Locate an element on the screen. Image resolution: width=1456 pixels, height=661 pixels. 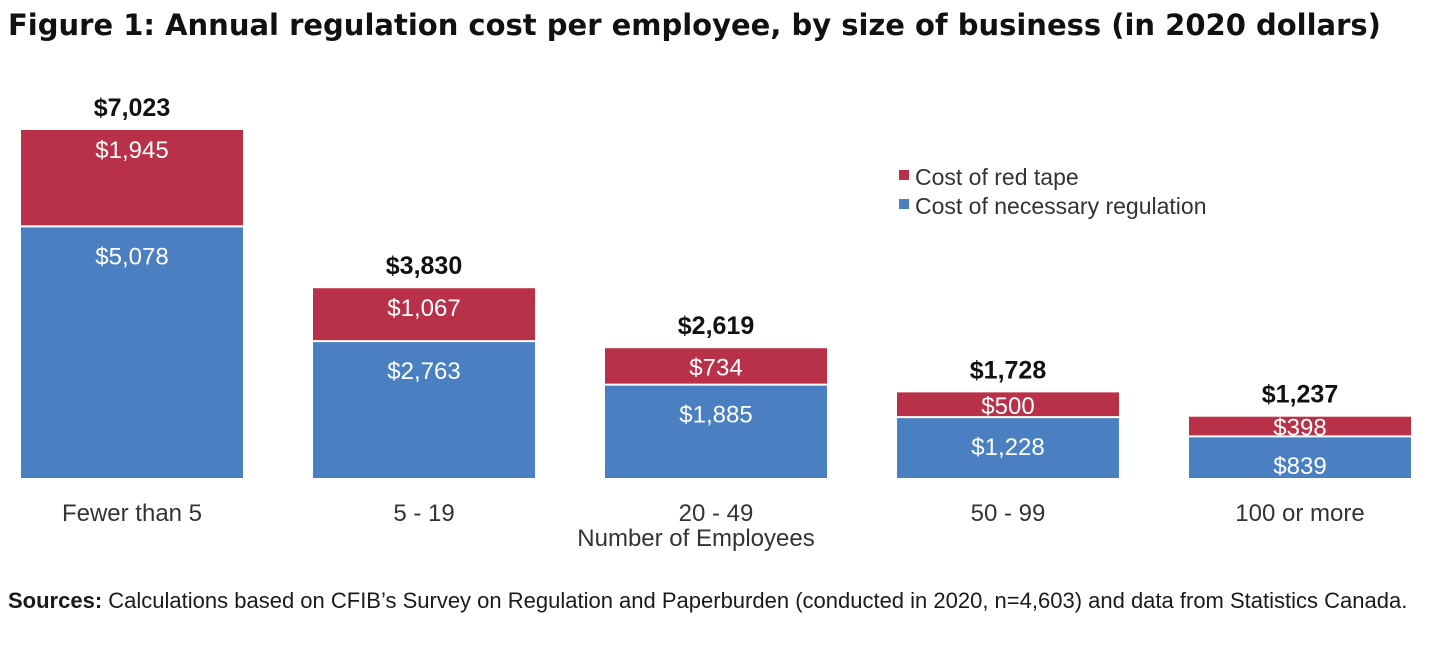
data-label-red-tape: $500 is located at coordinates (1007, 406).